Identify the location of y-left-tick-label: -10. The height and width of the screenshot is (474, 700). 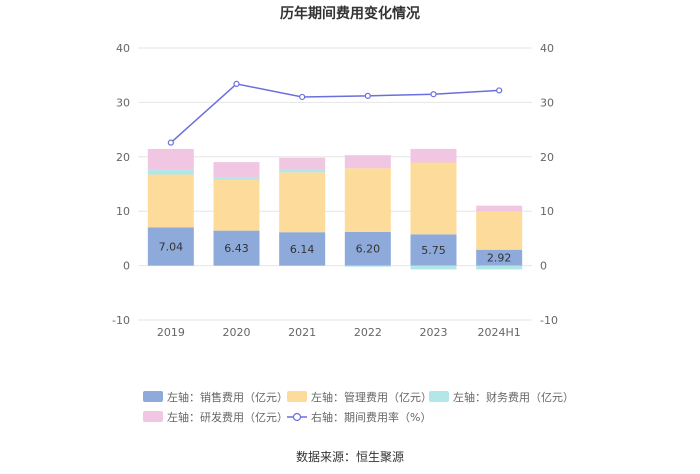
(121, 320).